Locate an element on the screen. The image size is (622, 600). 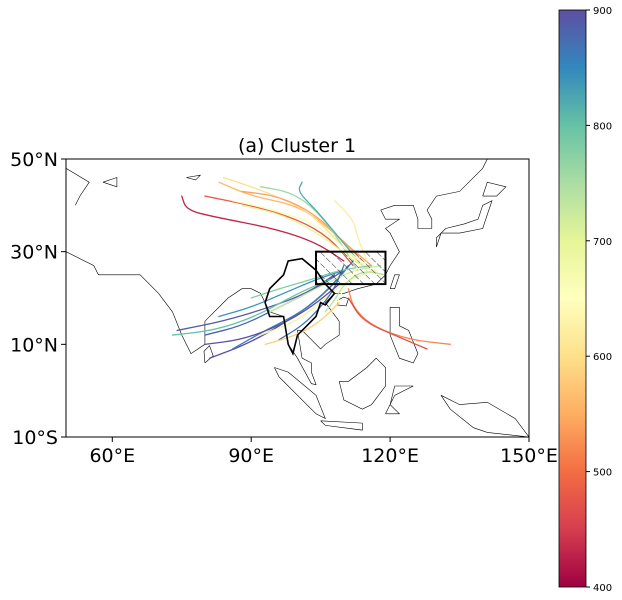
target-box is located at coordinates (351, 268).